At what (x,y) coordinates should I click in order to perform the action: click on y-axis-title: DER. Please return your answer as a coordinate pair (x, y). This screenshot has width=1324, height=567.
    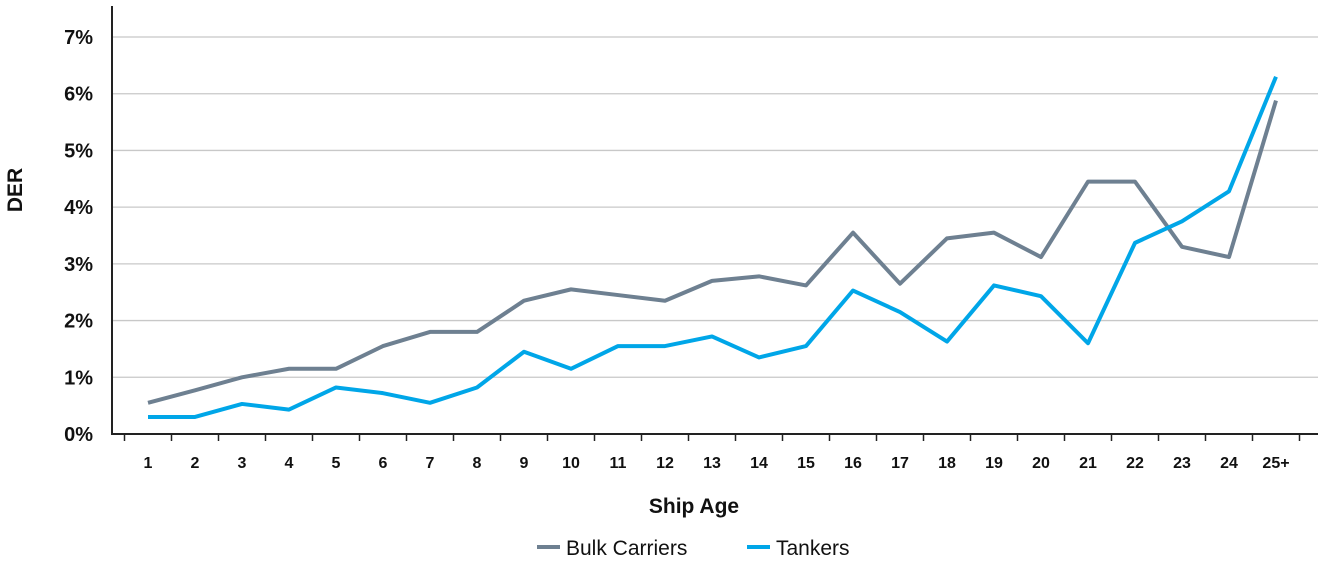
    Looking at the image, I should click on (15, 190).